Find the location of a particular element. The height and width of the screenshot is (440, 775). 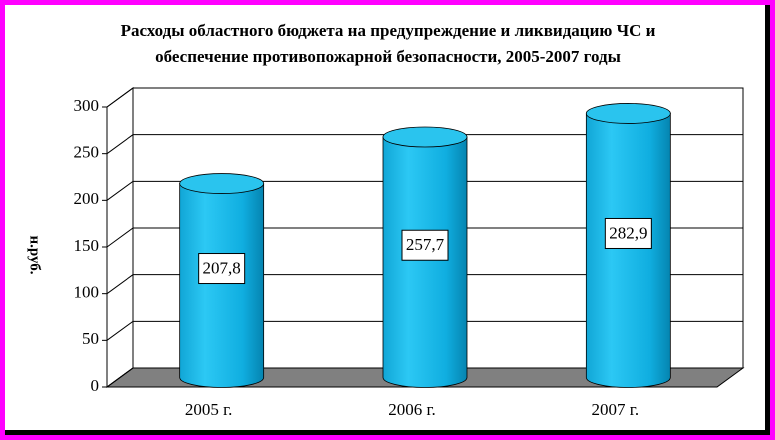

x-tick-label: 2006 г. is located at coordinates (412, 409).